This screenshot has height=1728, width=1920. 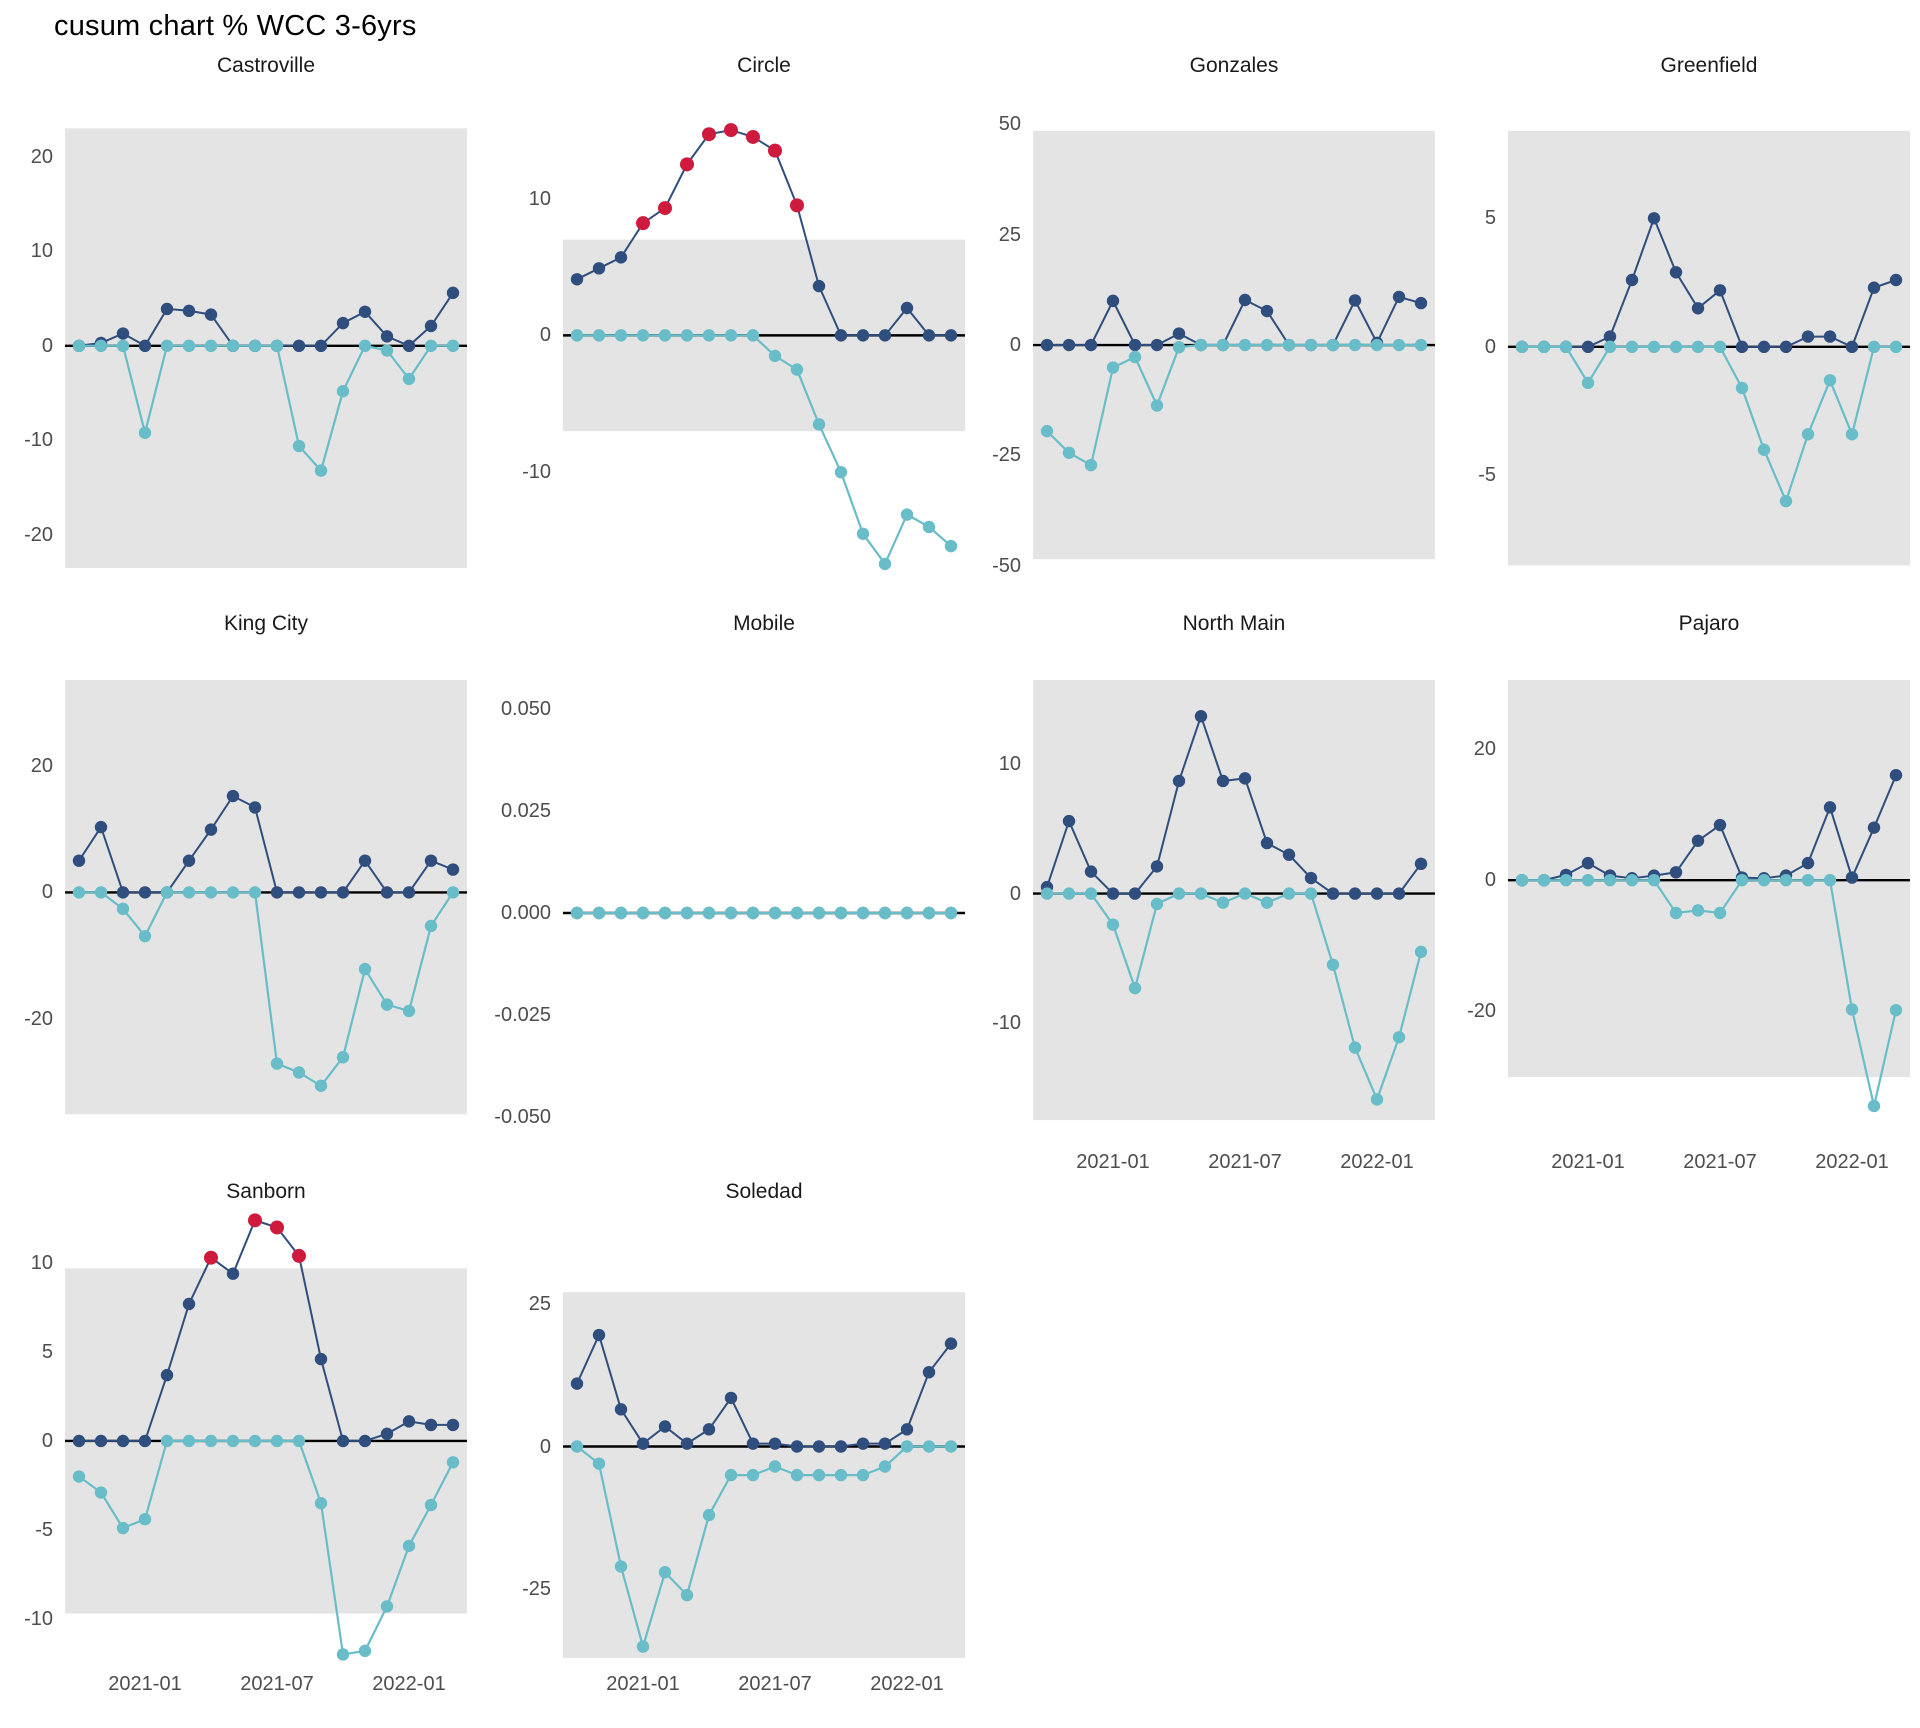 I want to click on plot-pajaro, so click(x=1709, y=896).